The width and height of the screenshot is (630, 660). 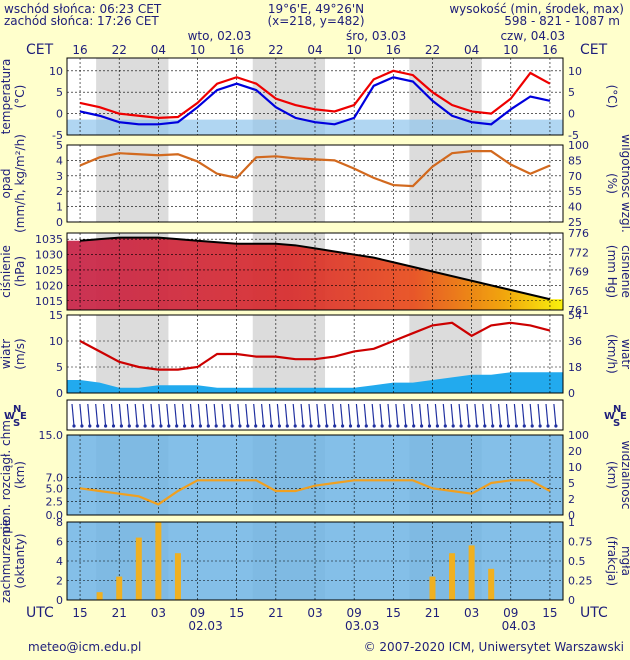 What do you see at coordinates (510, 50) in the screenshot?
I see `top-hour-label: 10` at bounding box center [510, 50].